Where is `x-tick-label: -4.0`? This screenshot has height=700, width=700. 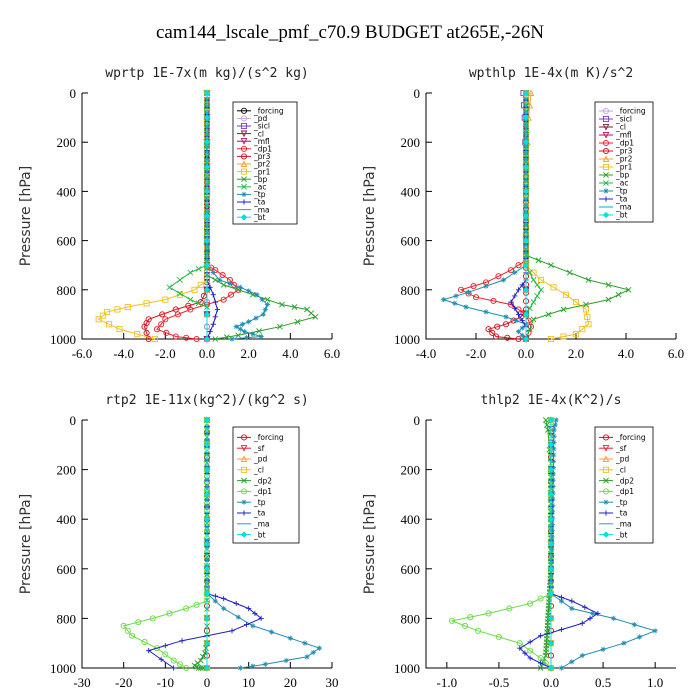
x-tick-label: -4.0 is located at coordinates (426, 353).